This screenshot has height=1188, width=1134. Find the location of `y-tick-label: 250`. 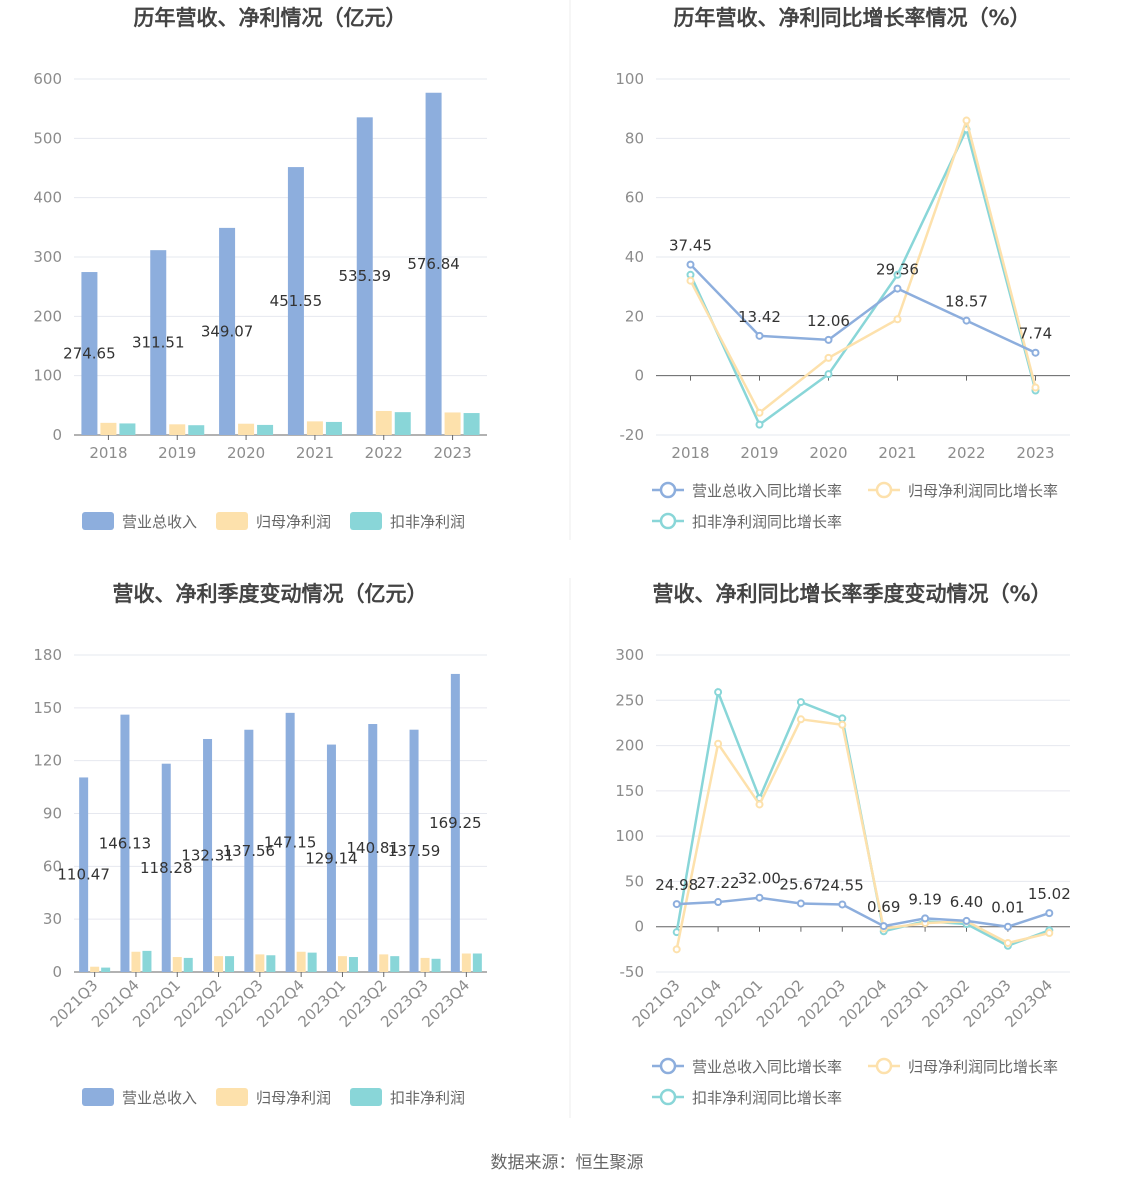

y-tick-label: 250 is located at coordinates (629, 700).